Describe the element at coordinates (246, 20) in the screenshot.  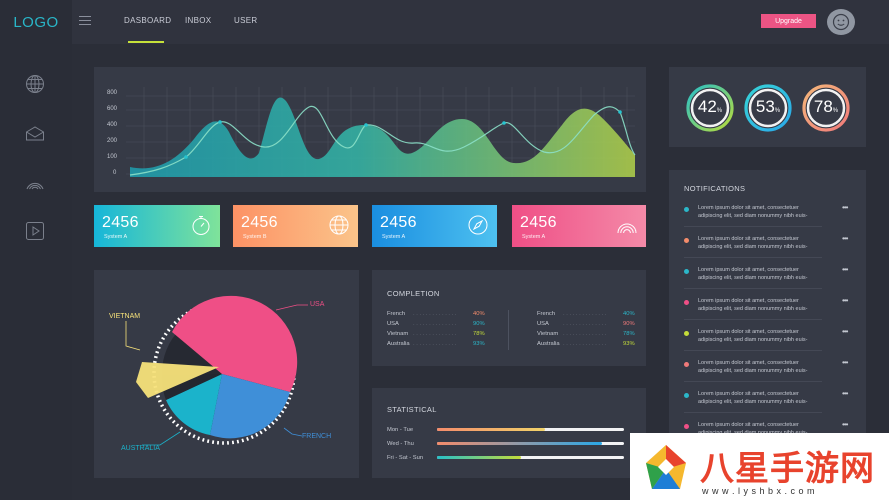
I see `tab-user: USER` at that location.